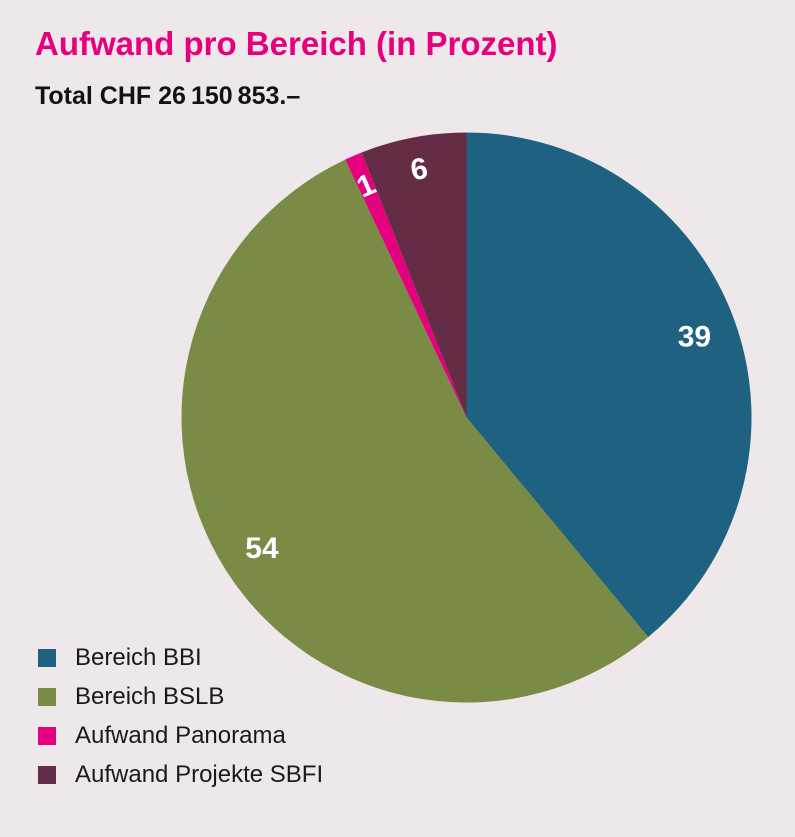 This screenshot has height=837, width=795. Describe the element at coordinates (296, 43) in the screenshot. I see `chart-title: Aufwand pro Bereich (in Prozent)` at that location.